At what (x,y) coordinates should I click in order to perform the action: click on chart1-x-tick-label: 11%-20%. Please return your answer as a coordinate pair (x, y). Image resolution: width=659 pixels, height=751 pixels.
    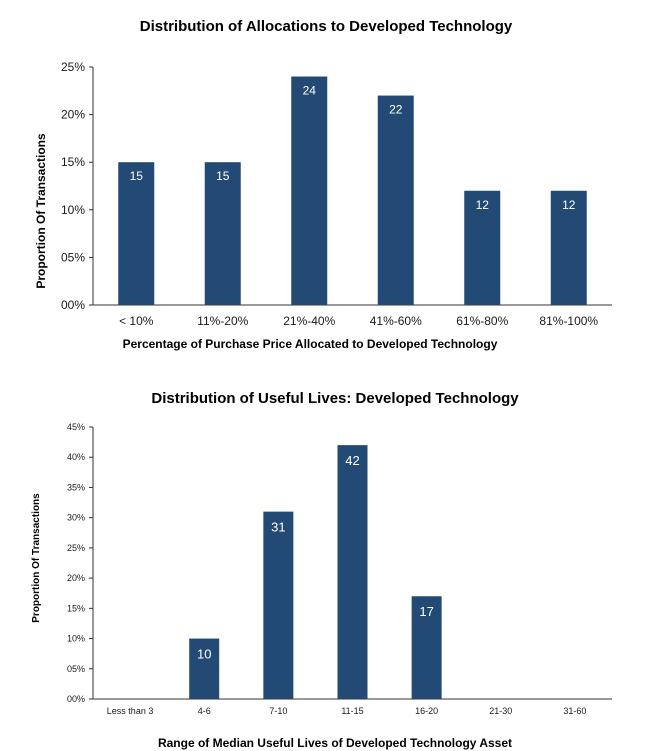
    Looking at the image, I should click on (222, 321).